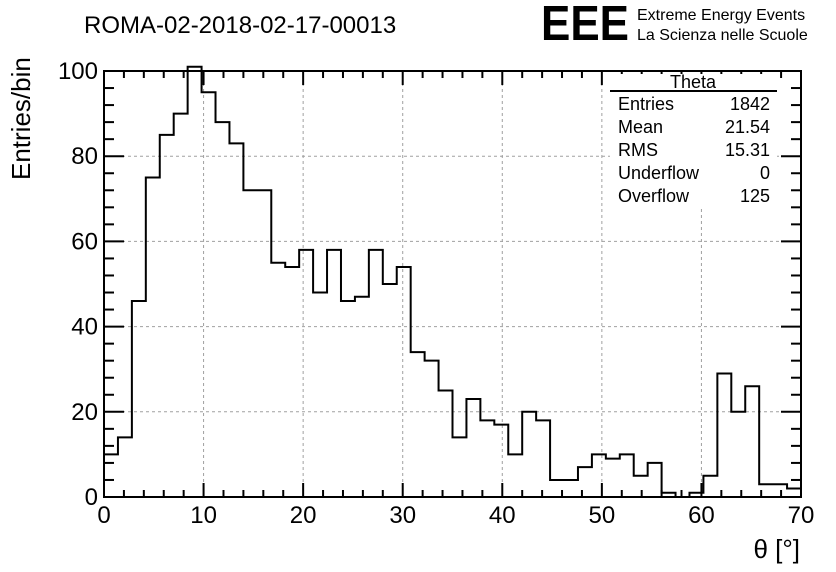  I want to click on x-axis-label: θ [°], so click(776, 549).